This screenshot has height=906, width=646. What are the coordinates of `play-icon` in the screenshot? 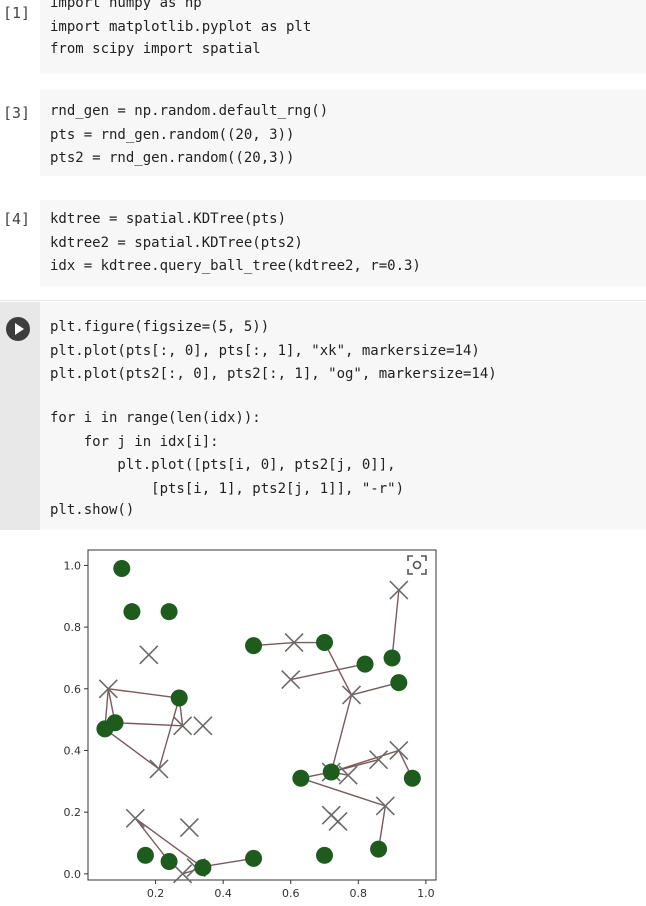 It's located at (18, 329).